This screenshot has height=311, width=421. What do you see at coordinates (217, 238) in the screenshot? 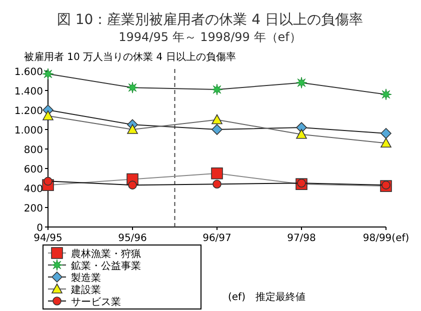
I see `x-tick-label: 96/97` at bounding box center [217, 238].